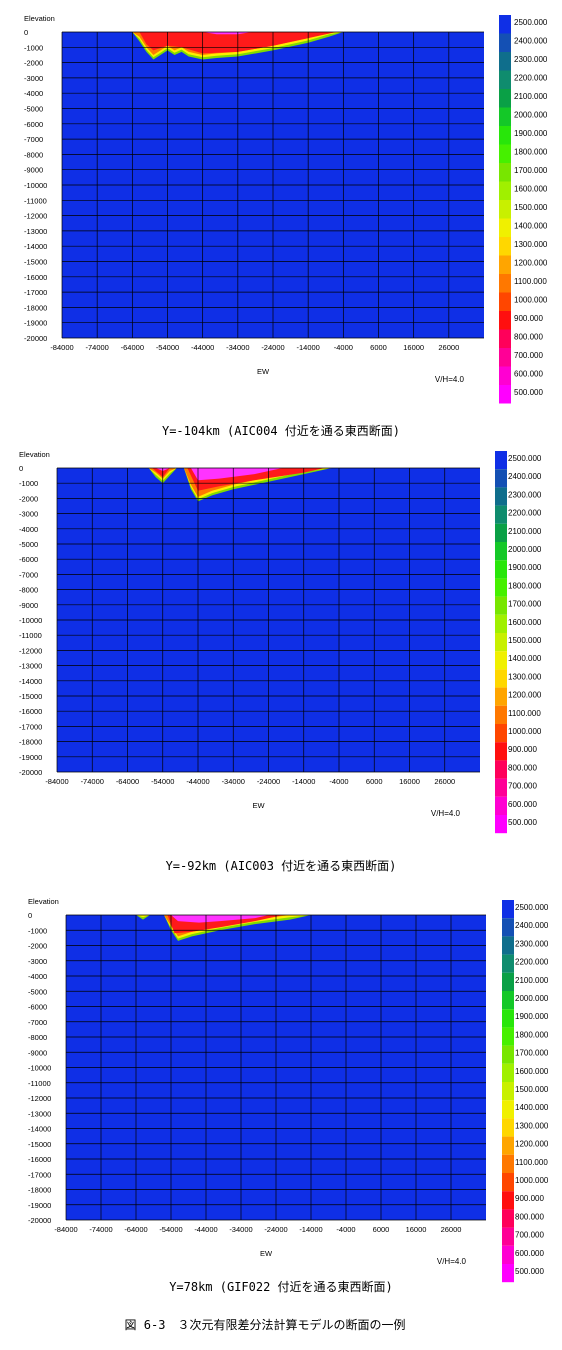 Image resolution: width=562 pixels, height=1350 pixels. Describe the element at coordinates (522, 786) in the screenshot. I see `colorbar-label: 700.000` at that location.